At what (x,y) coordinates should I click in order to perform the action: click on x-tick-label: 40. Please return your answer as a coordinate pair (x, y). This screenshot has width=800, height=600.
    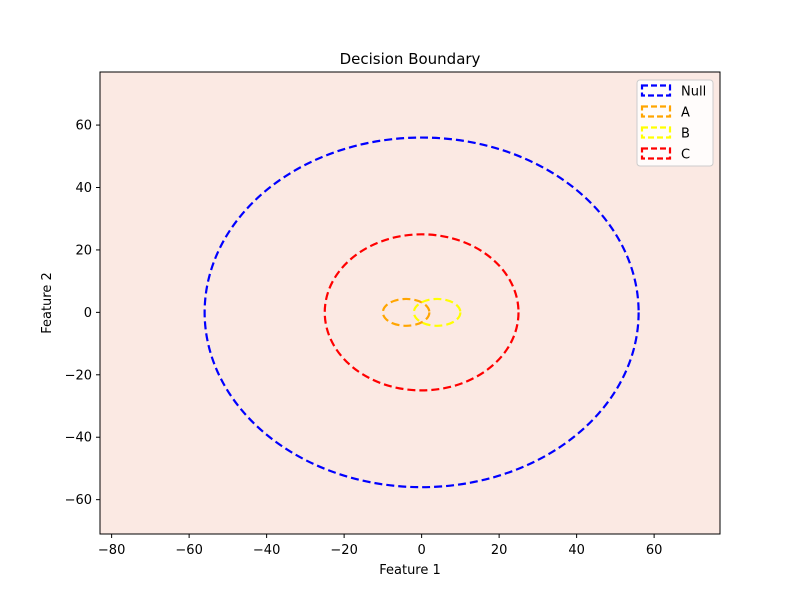
    Looking at the image, I should click on (576, 550).